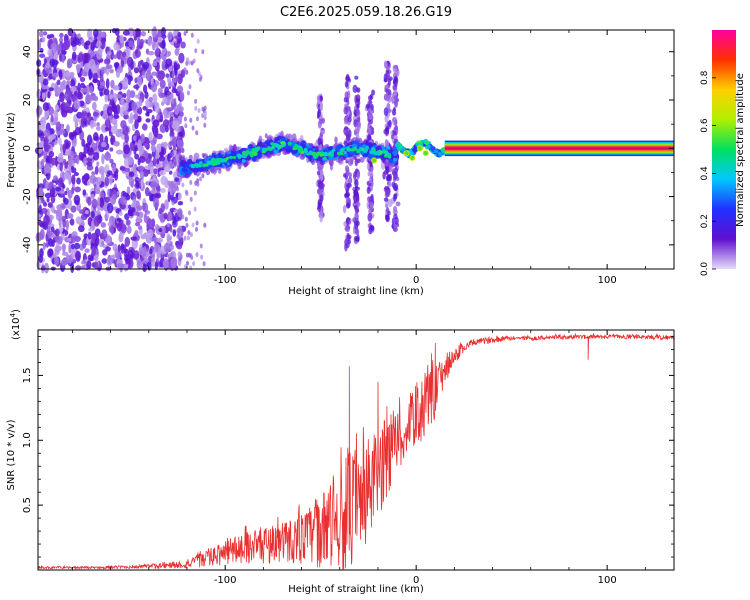 This screenshot has height=600, width=750. What do you see at coordinates (27, 148) in the screenshot?
I see `y-tick-label: 0` at bounding box center [27, 148].